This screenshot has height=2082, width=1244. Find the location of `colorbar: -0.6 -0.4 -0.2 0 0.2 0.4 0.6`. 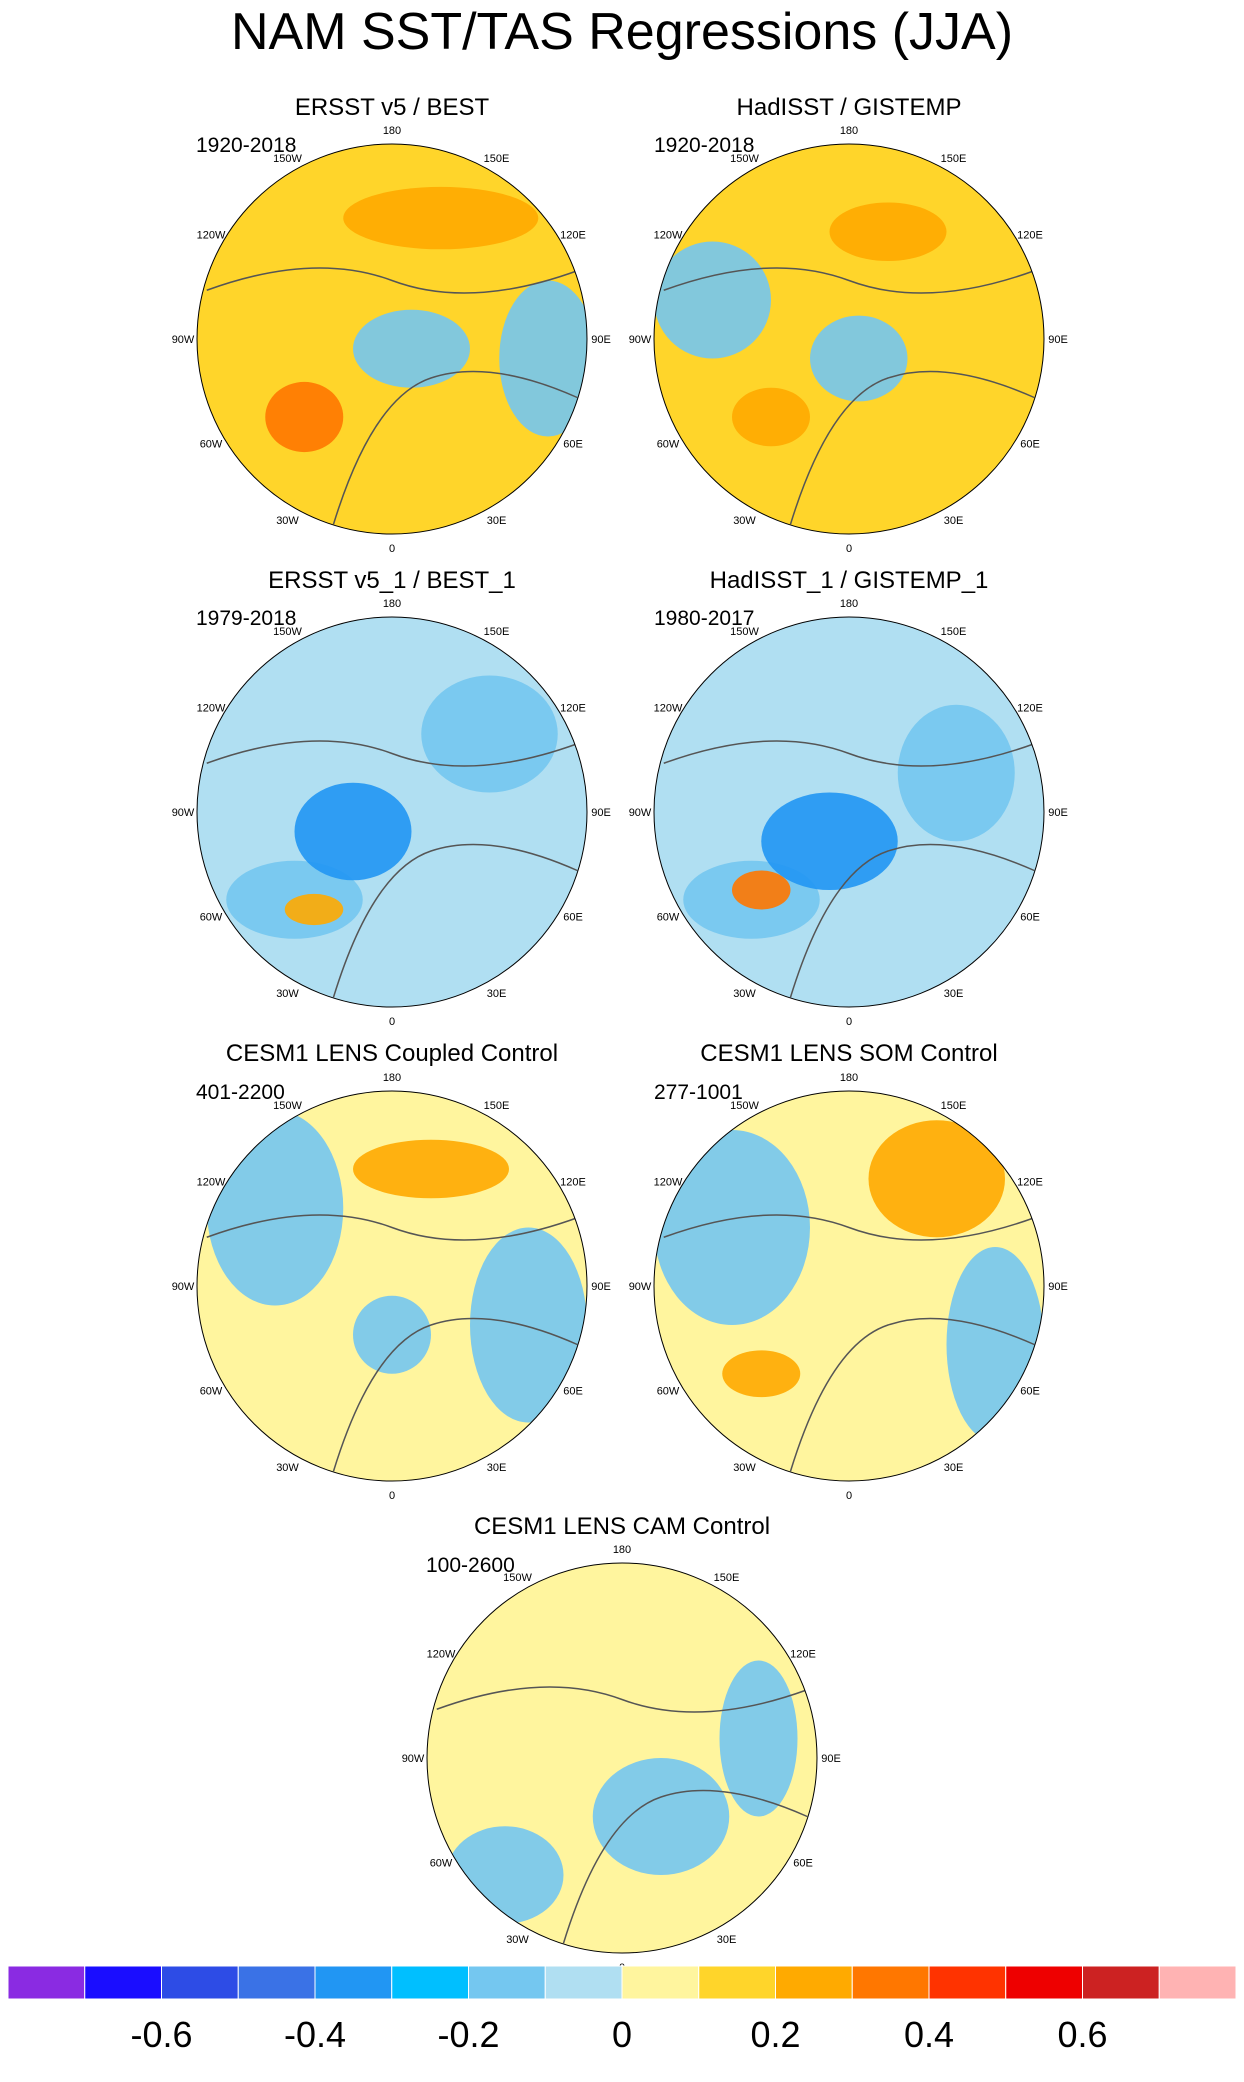

colorbar: -0.6 -0.4 -0.2 0 0.2 0.4 0.6 is located at coordinates (622, 2010).